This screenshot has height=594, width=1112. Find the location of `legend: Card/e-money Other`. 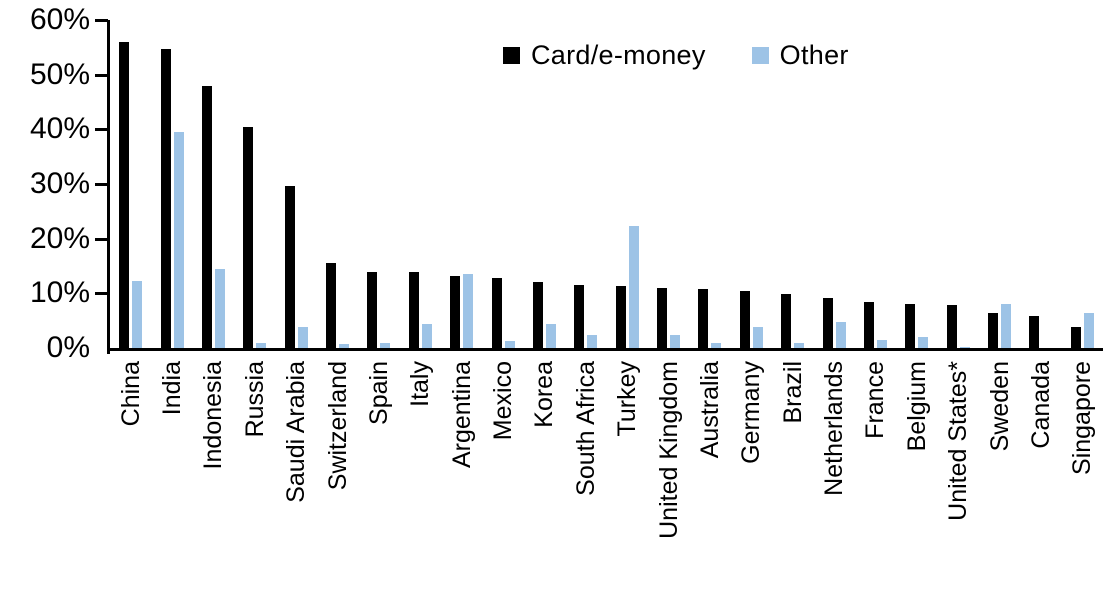

legend: Card/e-money Other is located at coordinates (676, 55).